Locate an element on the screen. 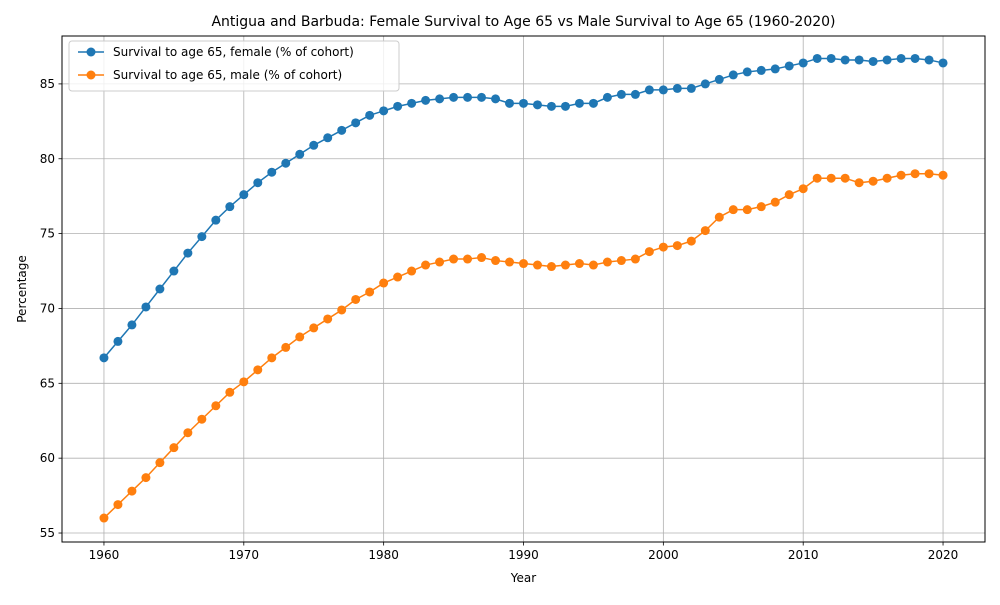  y-tick-label: 60 is located at coordinates (47, 458).